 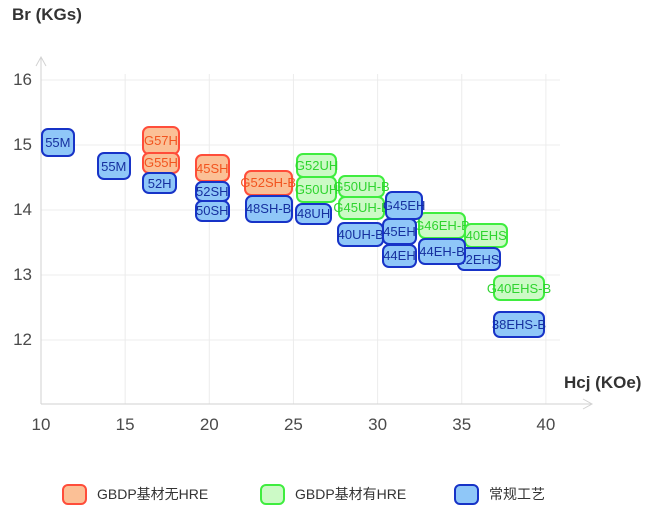 I want to click on grade-box-G46EH-B: G46EH-B, so click(x=442, y=225).